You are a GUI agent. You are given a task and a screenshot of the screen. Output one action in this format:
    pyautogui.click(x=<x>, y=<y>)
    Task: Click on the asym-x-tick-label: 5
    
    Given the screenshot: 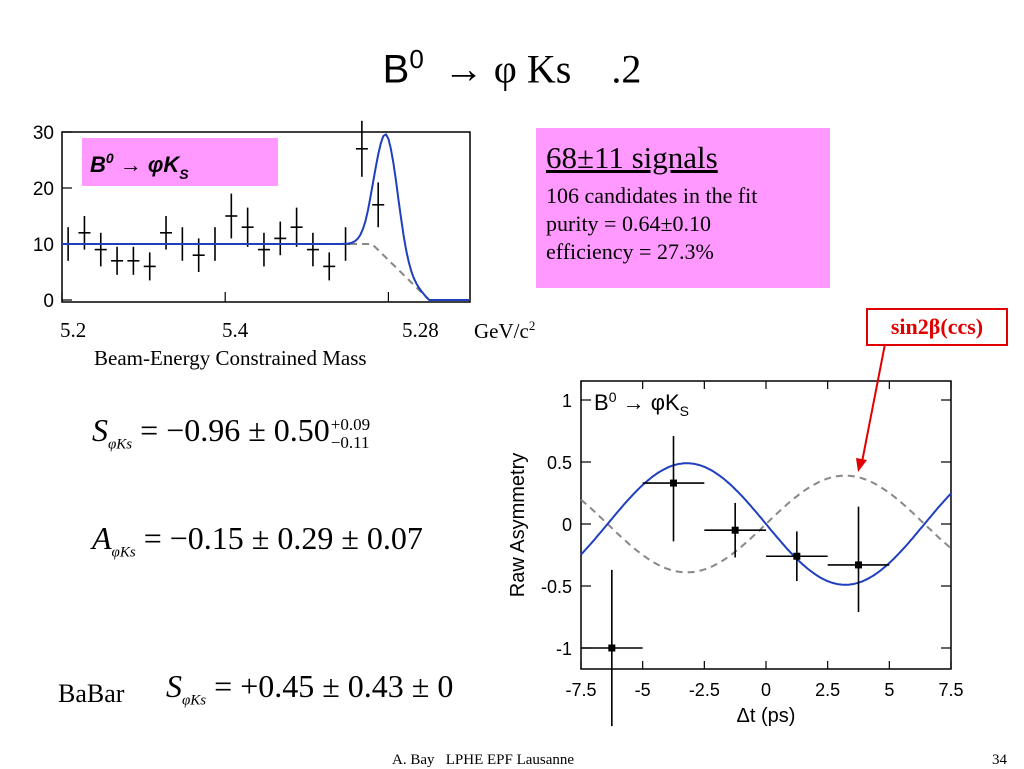 What is the action you would take?
    pyautogui.click(x=889, y=690)
    